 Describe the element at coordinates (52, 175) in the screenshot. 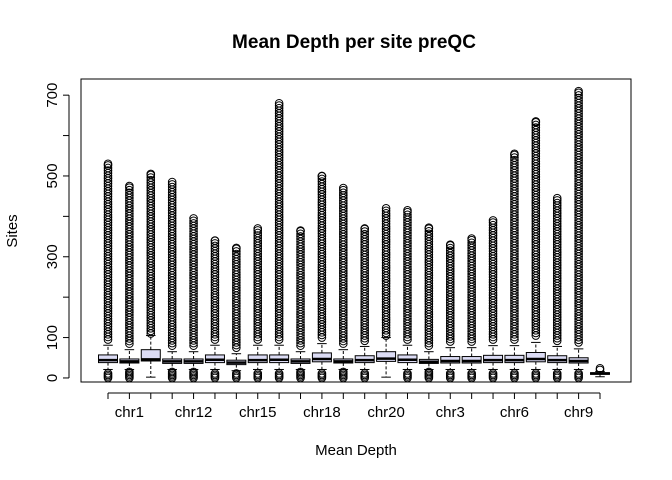

I see `y-tick-label: 500` at that location.